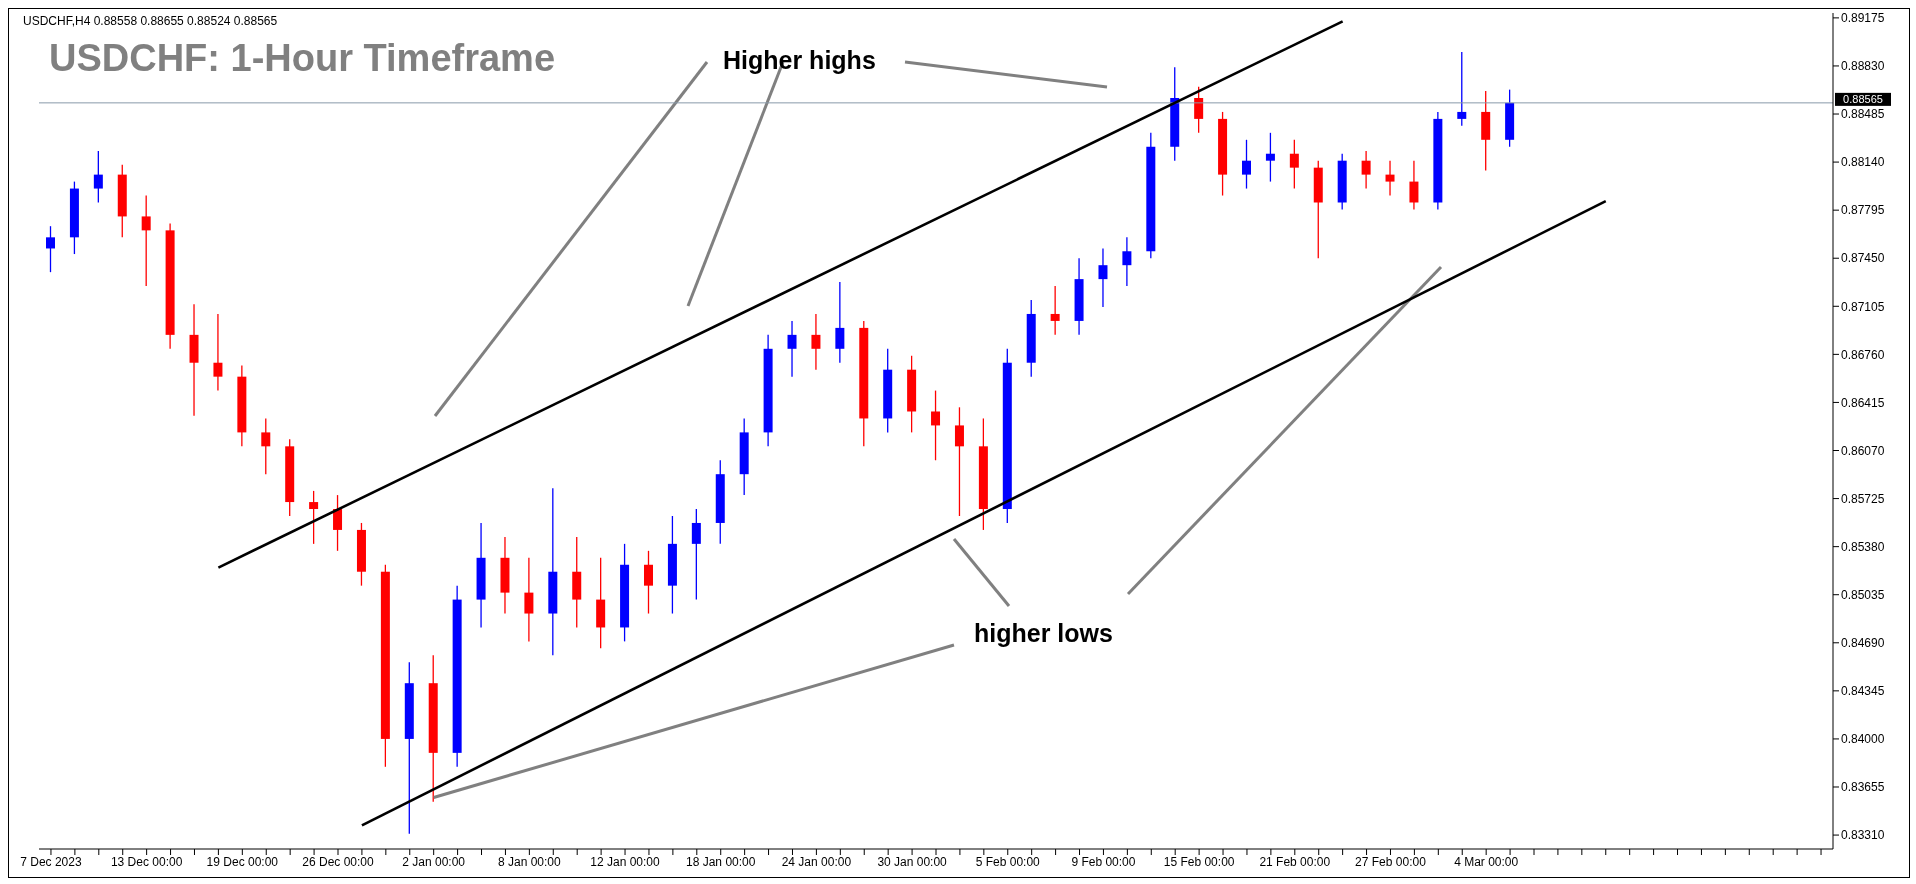 The width and height of the screenshot is (1916, 884). What do you see at coordinates (1863, 450) in the screenshot?
I see `y-tick-label: 0.86070` at bounding box center [1863, 450].